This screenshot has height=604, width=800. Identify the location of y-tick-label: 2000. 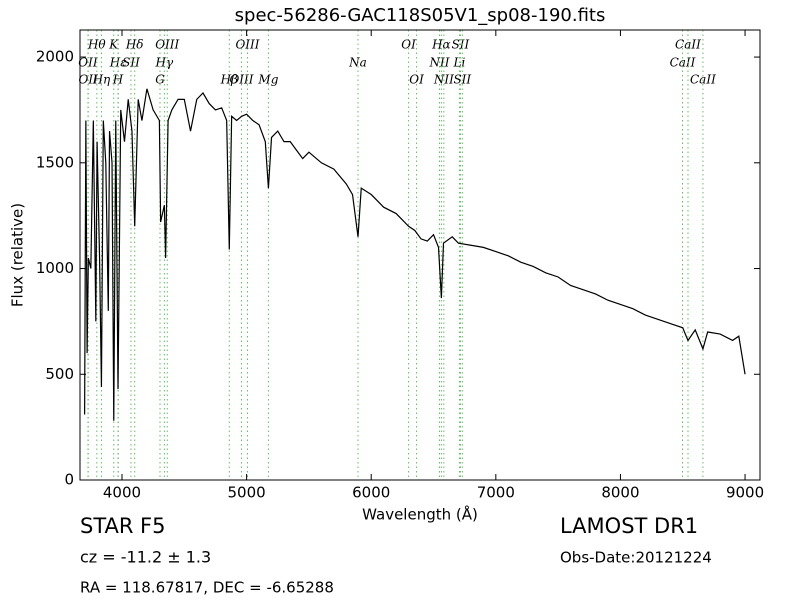
(55, 57).